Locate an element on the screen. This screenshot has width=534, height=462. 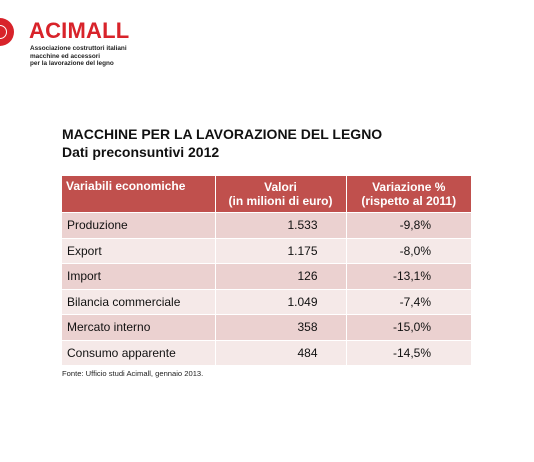
row-value: 126 is located at coordinates (281, 276).